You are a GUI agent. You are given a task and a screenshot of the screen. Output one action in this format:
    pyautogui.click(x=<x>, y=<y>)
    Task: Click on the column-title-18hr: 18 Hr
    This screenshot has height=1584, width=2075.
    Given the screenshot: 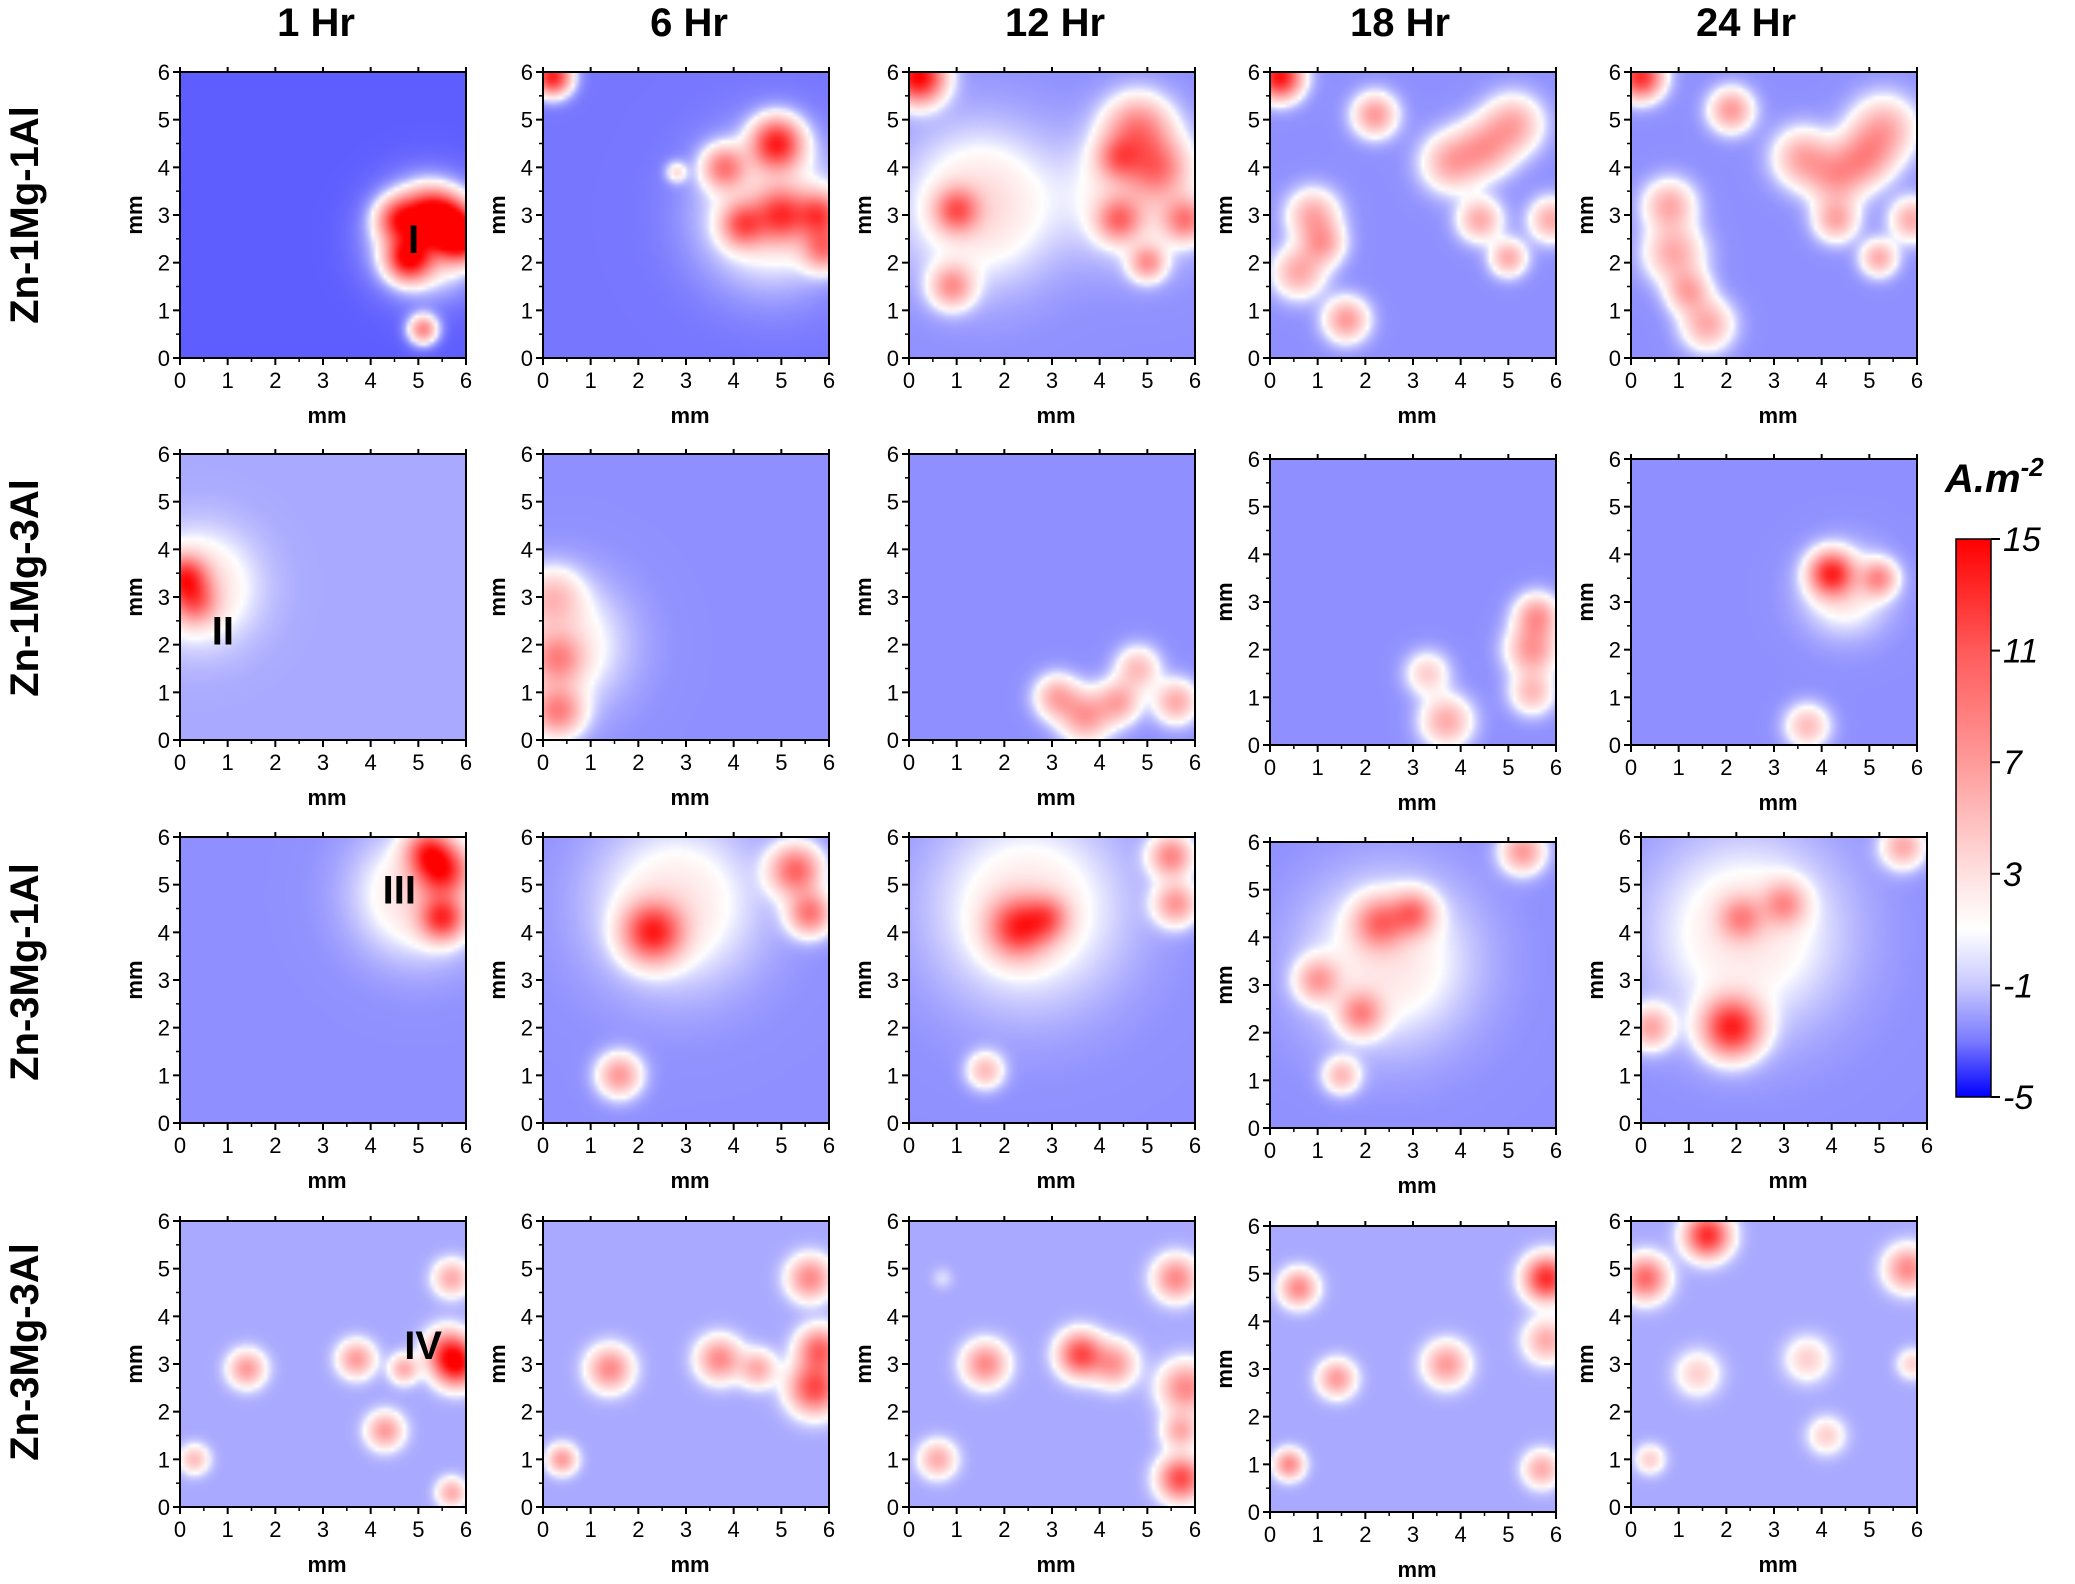 What is the action you would take?
    pyautogui.click(x=1400, y=23)
    